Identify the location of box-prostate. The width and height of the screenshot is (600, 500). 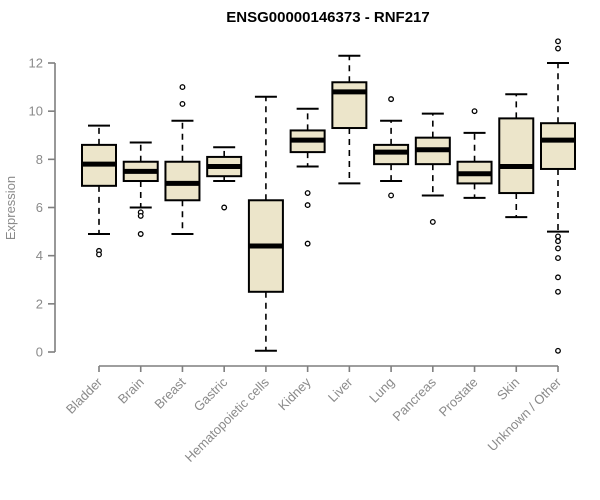
(474, 153).